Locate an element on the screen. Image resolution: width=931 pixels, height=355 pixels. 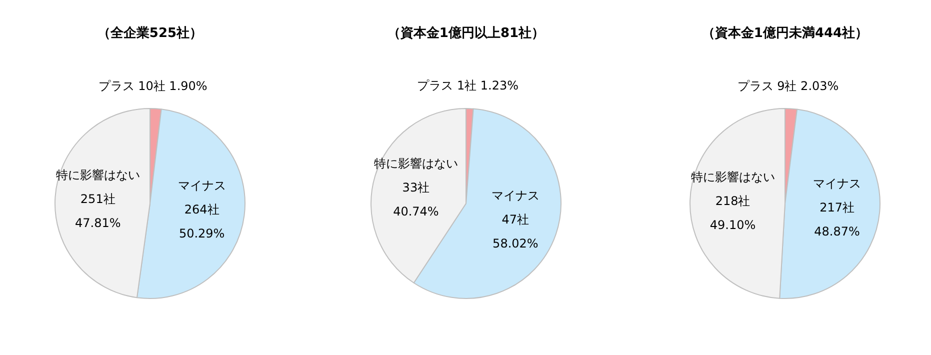
data-label: 218社 49.10% is located at coordinates (733, 213).